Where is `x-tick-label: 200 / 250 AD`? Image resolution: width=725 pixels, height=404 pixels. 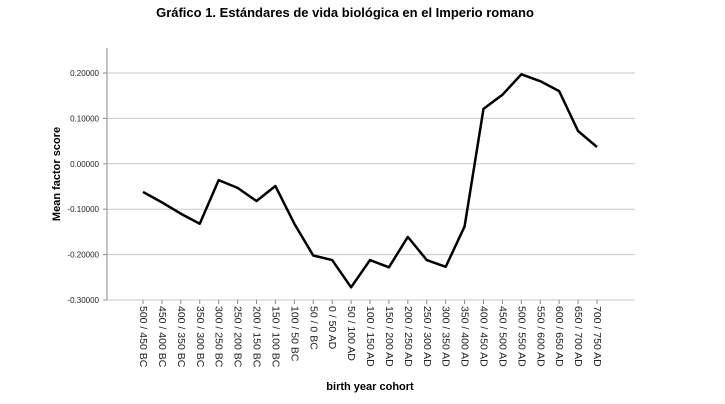 x-tick-label: 200 / 250 AD is located at coordinates (408, 336).